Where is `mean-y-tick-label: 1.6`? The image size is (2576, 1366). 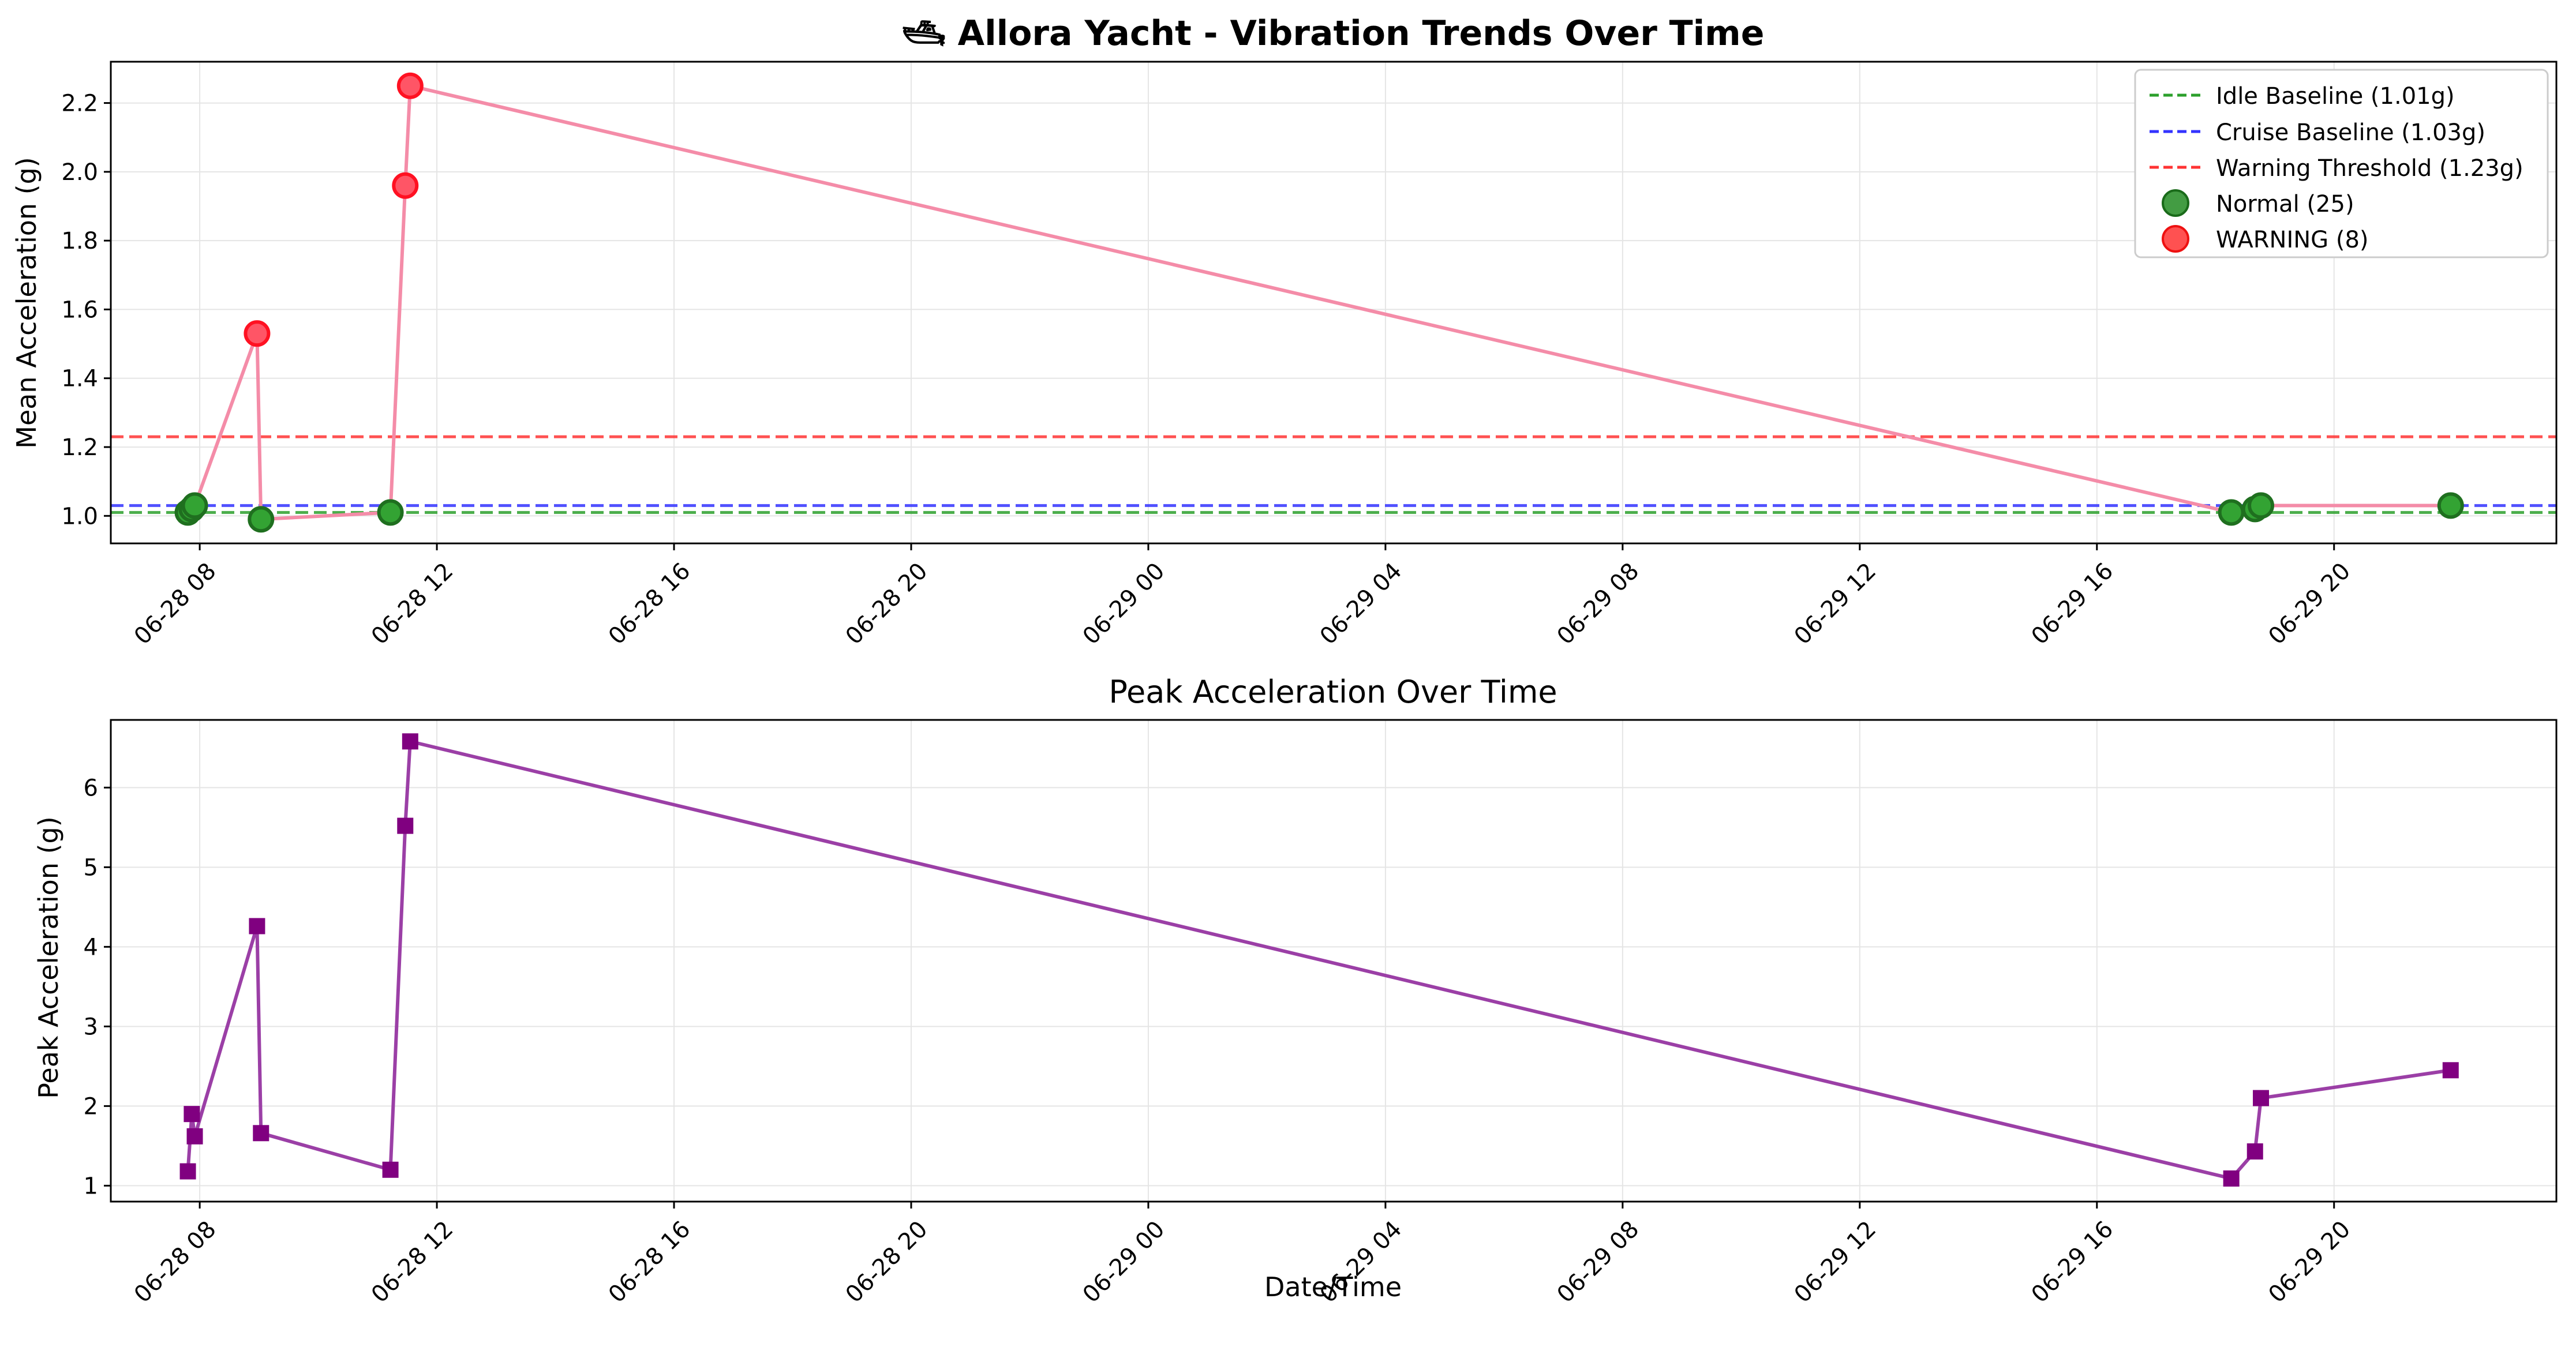 mean-y-tick-label: 1.6 is located at coordinates (79, 310).